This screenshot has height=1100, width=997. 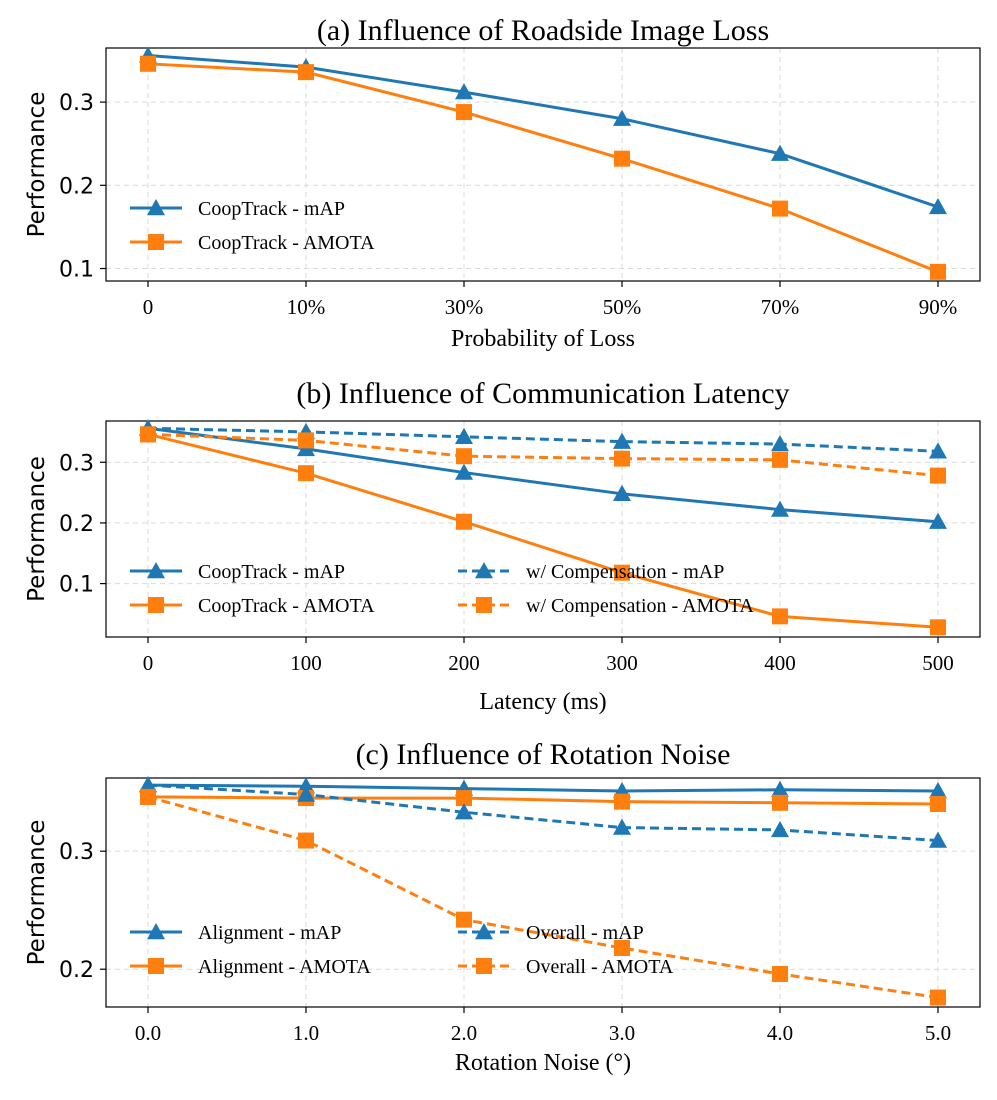 I want to click on series-alignment-amota, so click(x=543, y=800).